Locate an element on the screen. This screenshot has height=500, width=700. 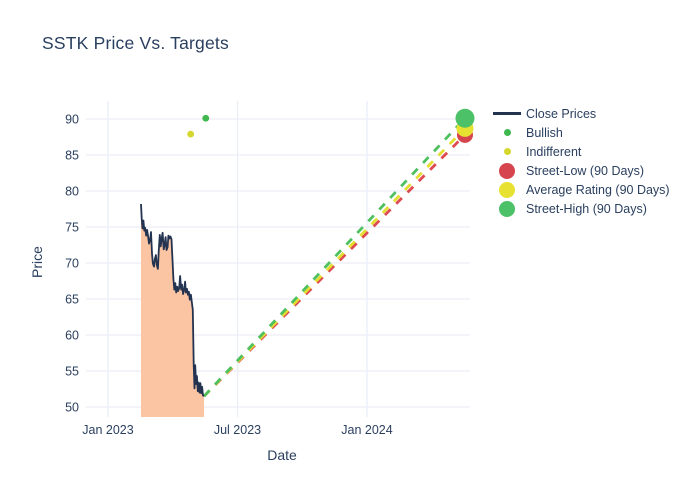
chart-title: SSTK Price Vs. Targets is located at coordinates (135, 43).